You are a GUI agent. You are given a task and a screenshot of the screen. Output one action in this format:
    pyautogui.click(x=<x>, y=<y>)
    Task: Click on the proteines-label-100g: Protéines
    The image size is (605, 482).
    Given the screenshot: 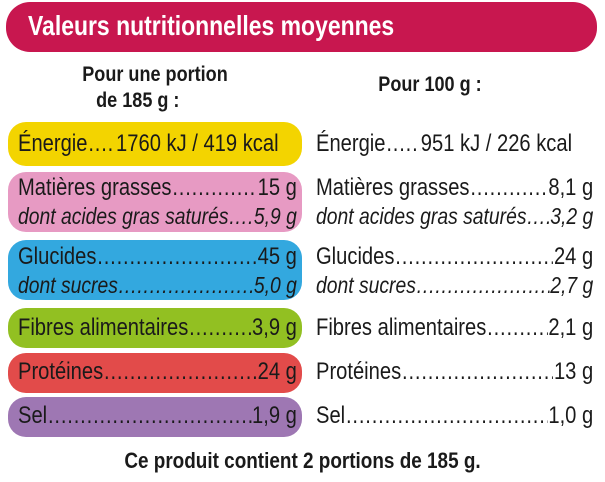 What is the action you would take?
    pyautogui.click(x=359, y=371)
    